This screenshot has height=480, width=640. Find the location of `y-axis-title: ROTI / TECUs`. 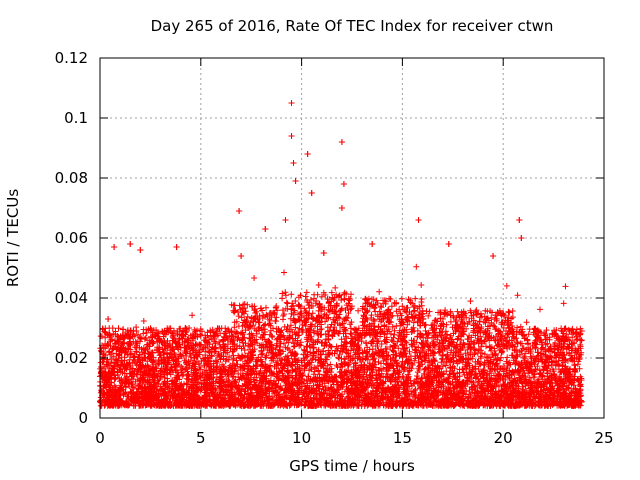

y-axis-title: ROTI / TECUs is located at coordinates (13, 238).